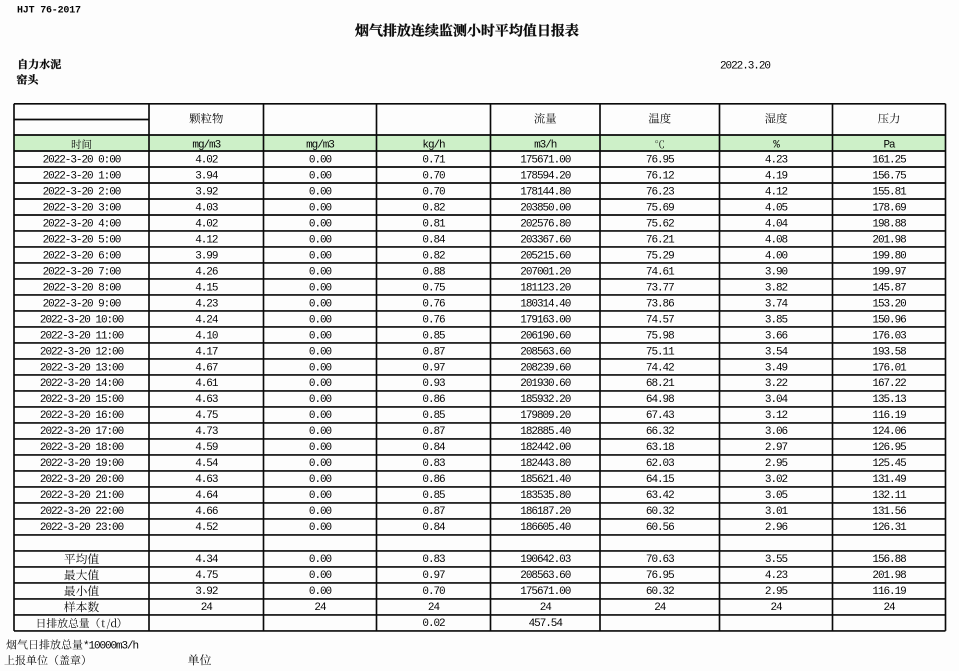  Describe the element at coordinates (776, 528) in the screenshot. I see `svg-text: 2.96` at that location.